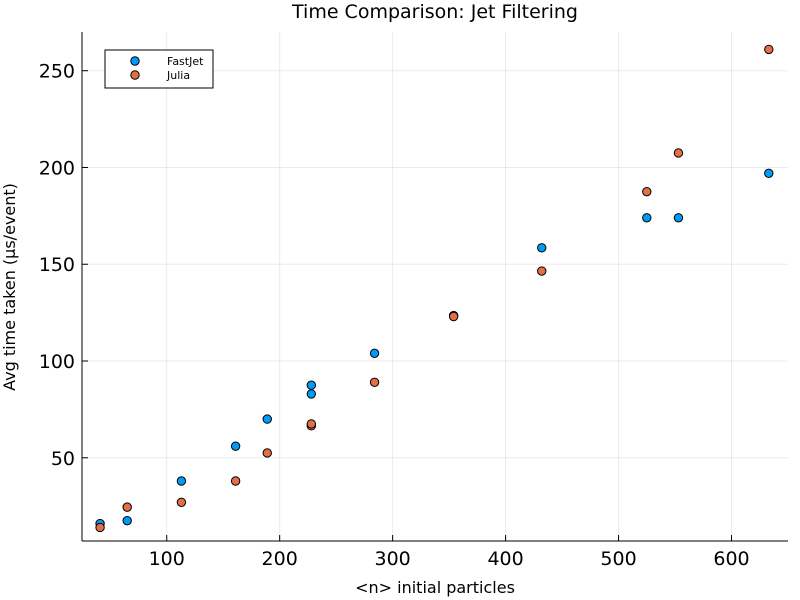 Image resolution: width=800 pixels, height=600 pixels. What do you see at coordinates (731, 559) in the screenshot?
I see `x-tick-label: 600` at bounding box center [731, 559].